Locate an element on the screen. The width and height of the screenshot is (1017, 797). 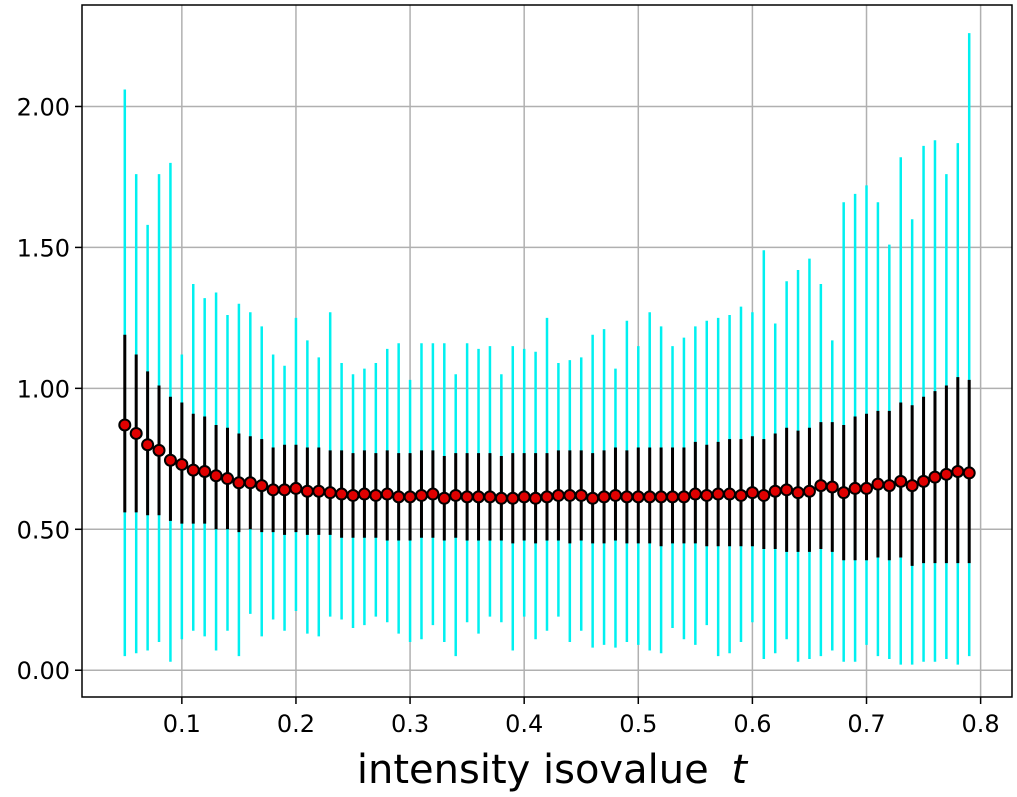
x-tick-label: 0.1 is located at coordinates (182, 724).